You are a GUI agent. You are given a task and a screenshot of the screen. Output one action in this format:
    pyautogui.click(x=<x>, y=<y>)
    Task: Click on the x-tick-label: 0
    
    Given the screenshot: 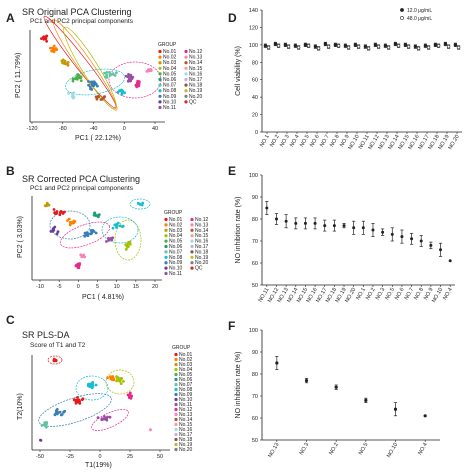 What is the action you would take?
    pyautogui.click(x=99, y=457)
    